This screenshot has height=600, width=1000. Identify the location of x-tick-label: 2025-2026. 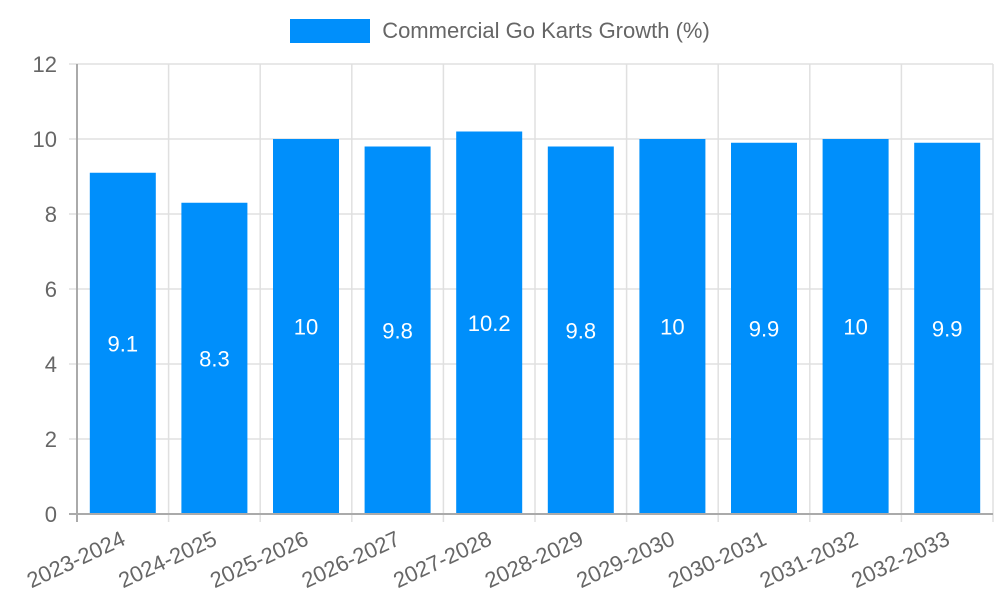
(259, 559).